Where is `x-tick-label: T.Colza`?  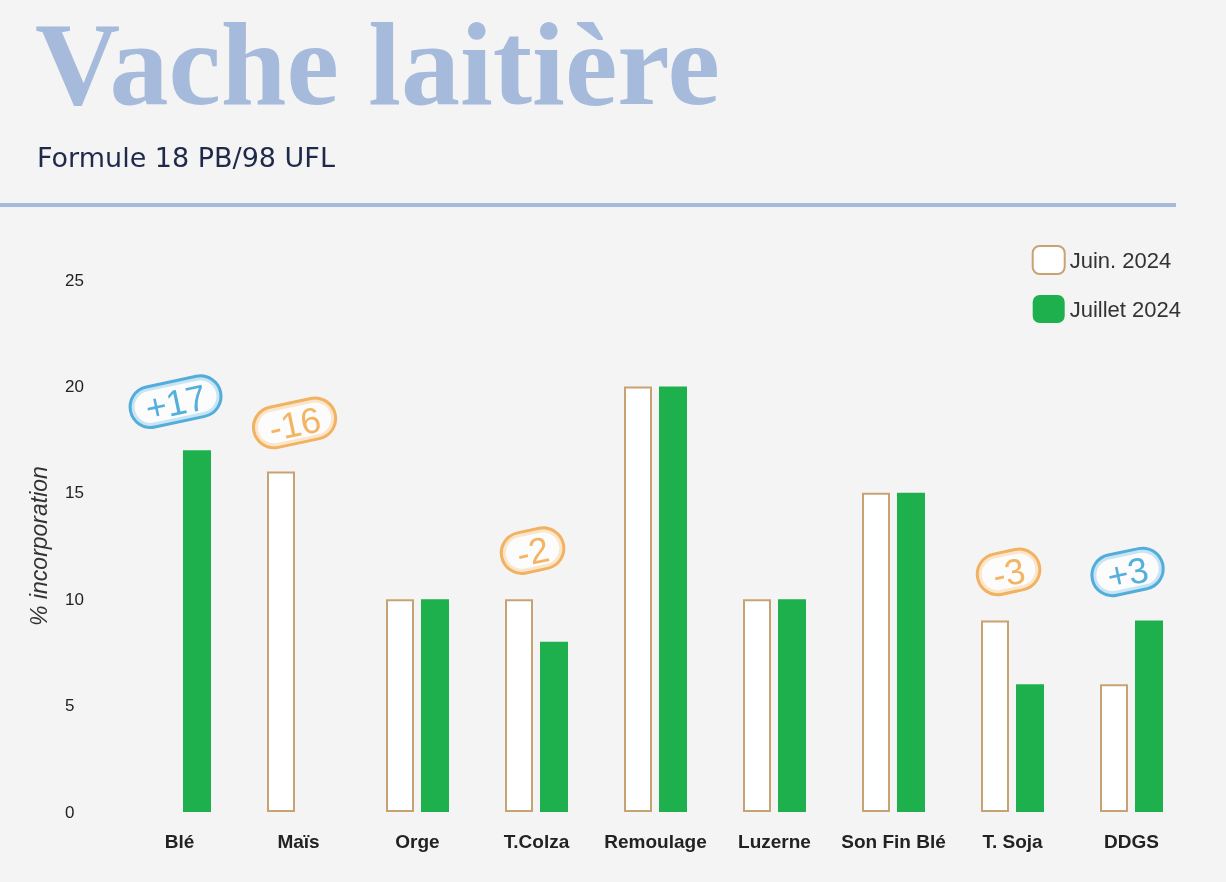
x-tick-label: T.Colza is located at coordinates (536, 841).